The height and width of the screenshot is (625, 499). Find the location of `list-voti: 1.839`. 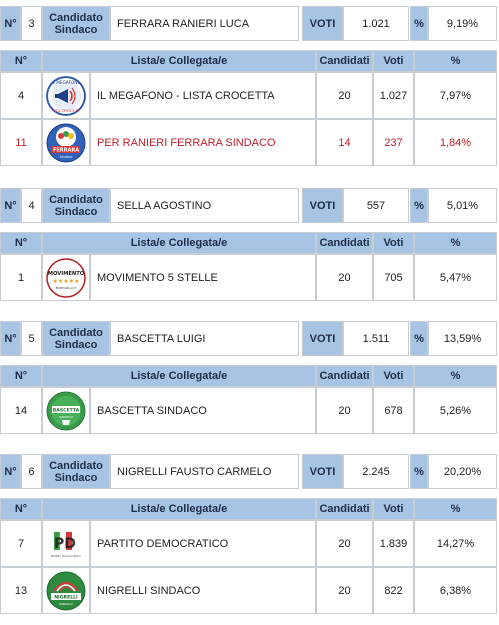

list-voti: 1.839 is located at coordinates (393, 543).